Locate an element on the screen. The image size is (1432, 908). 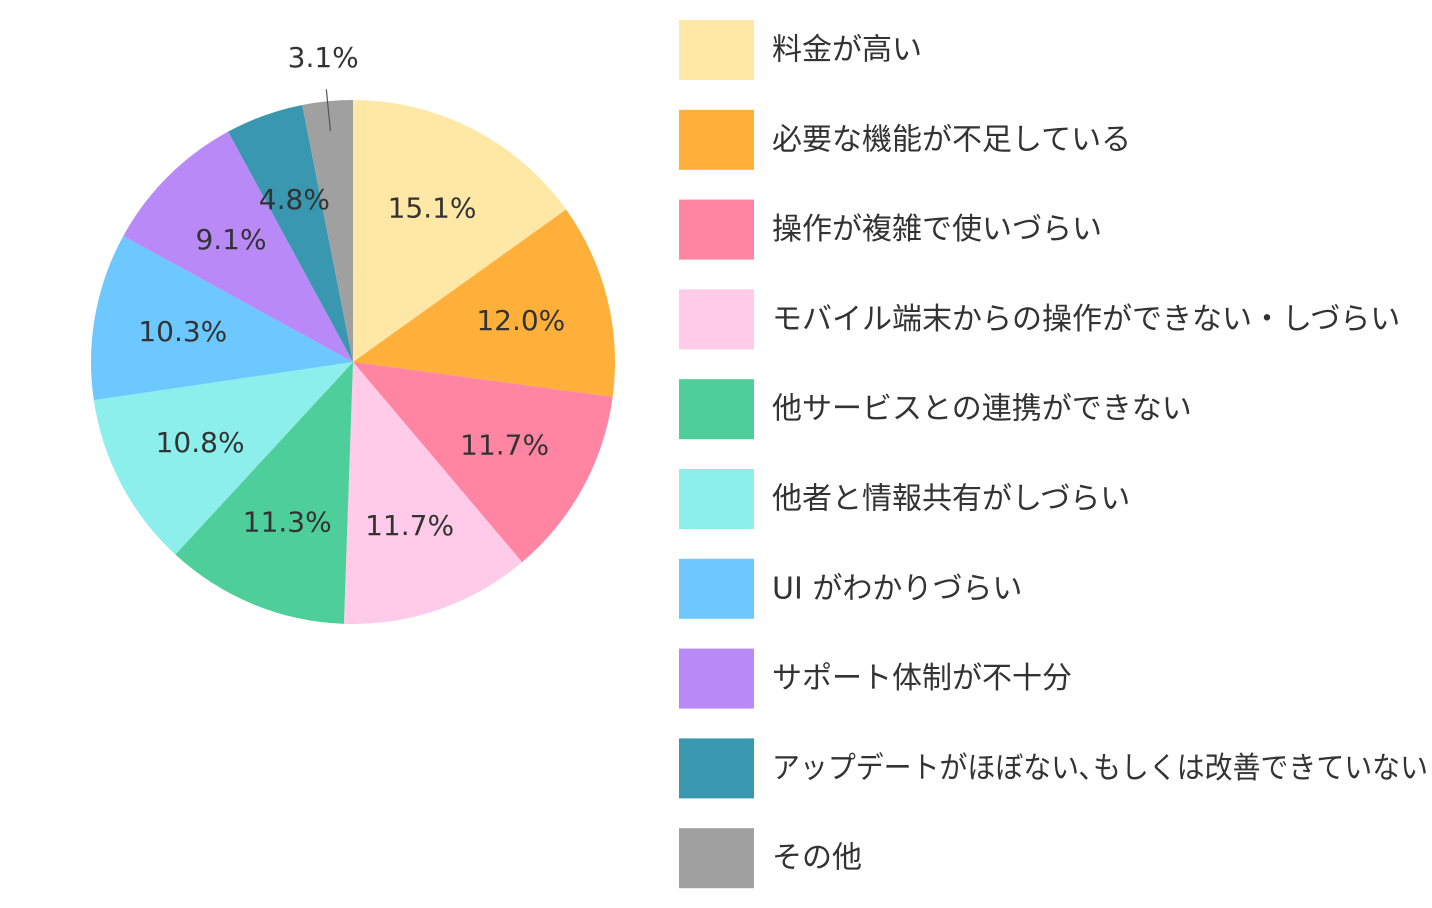
legend-item: 他サービスとの連携ができない is located at coordinates (935, 409).